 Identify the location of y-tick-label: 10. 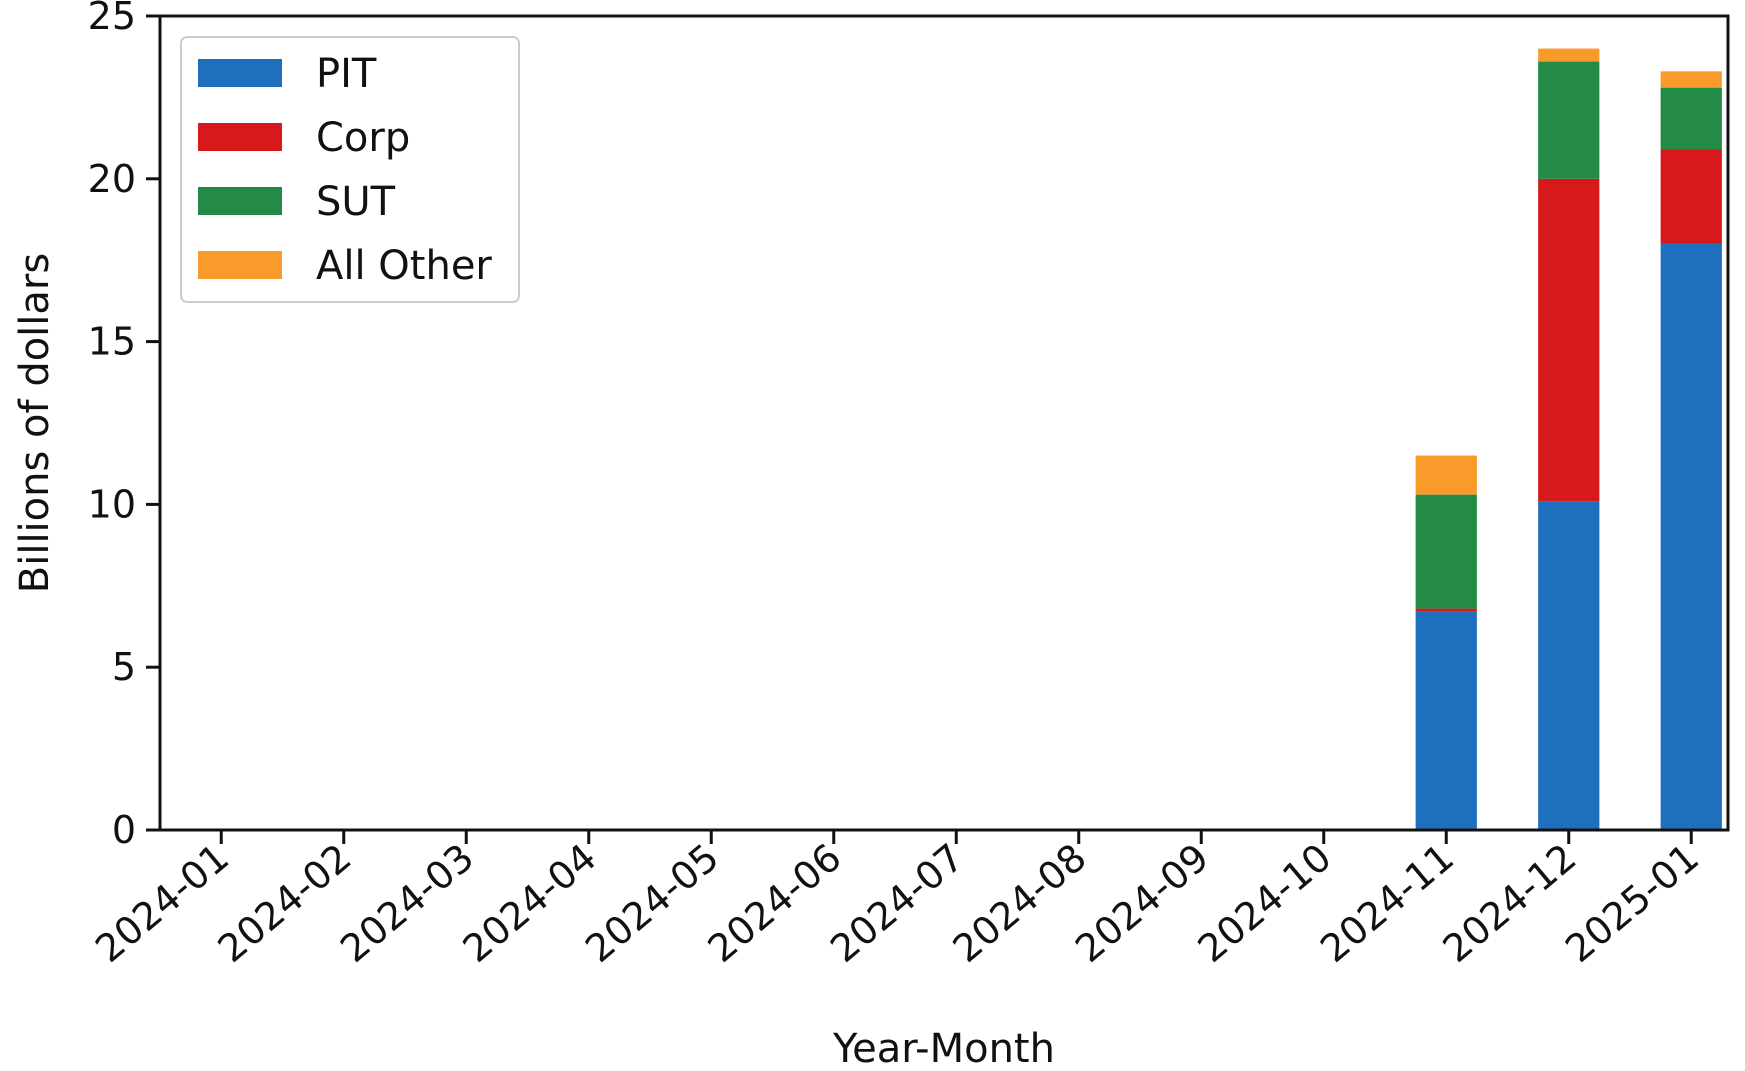
(112, 504).